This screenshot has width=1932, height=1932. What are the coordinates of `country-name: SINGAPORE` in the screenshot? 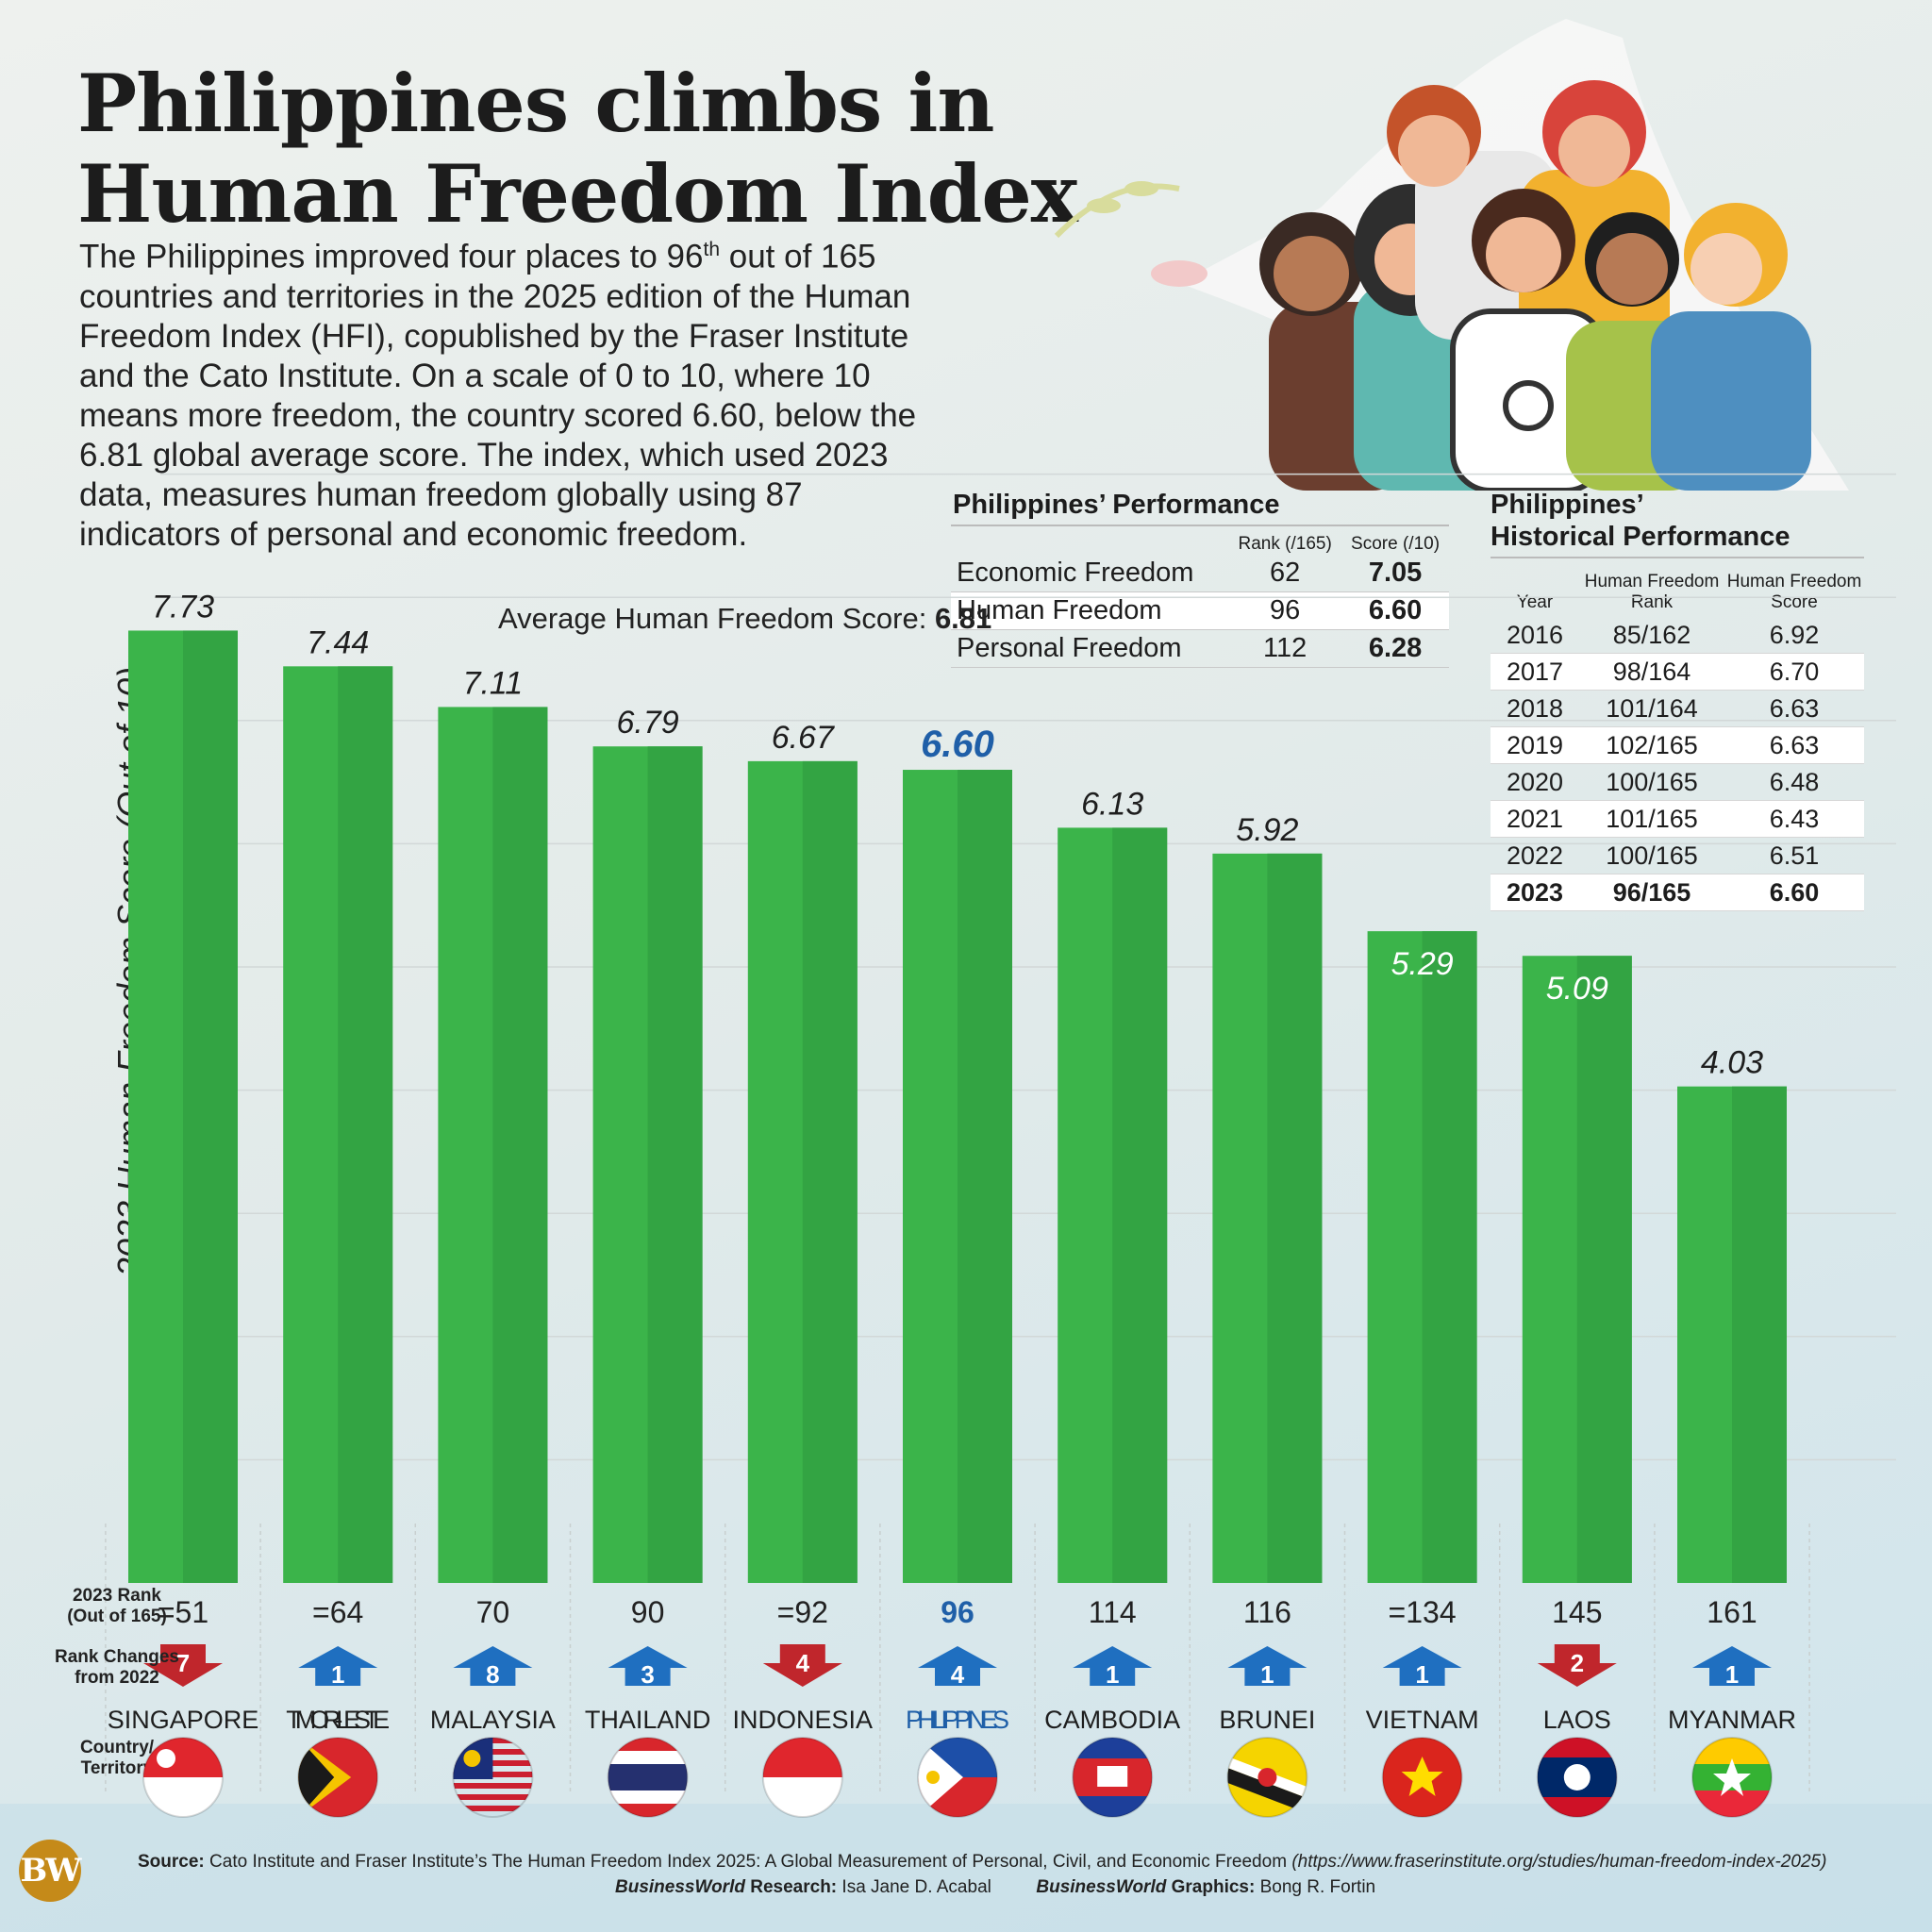 It's located at (183, 1720).